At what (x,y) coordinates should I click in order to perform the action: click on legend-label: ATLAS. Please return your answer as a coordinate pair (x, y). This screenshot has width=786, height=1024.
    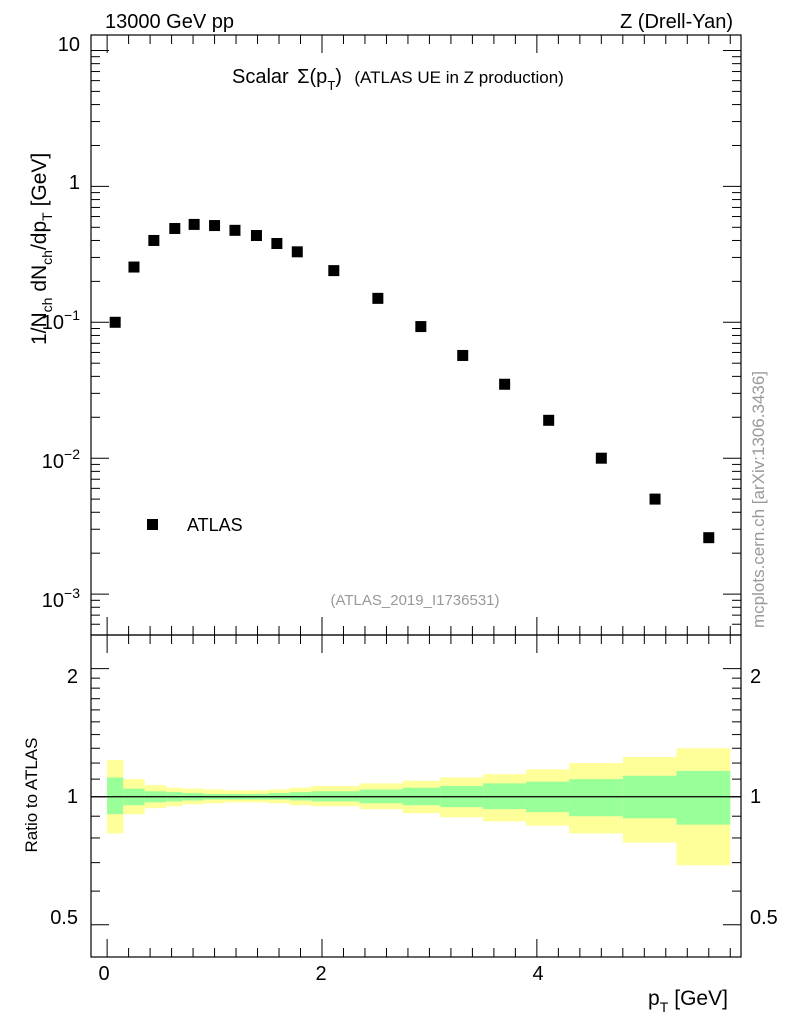
    Looking at the image, I should click on (215, 525).